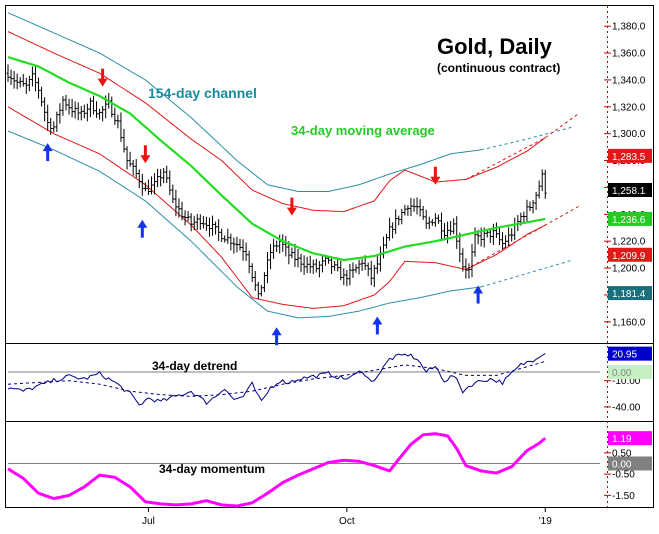 This screenshot has height=534, width=659. I want to click on last-value-tag-label: 1,236.6, so click(629, 220).